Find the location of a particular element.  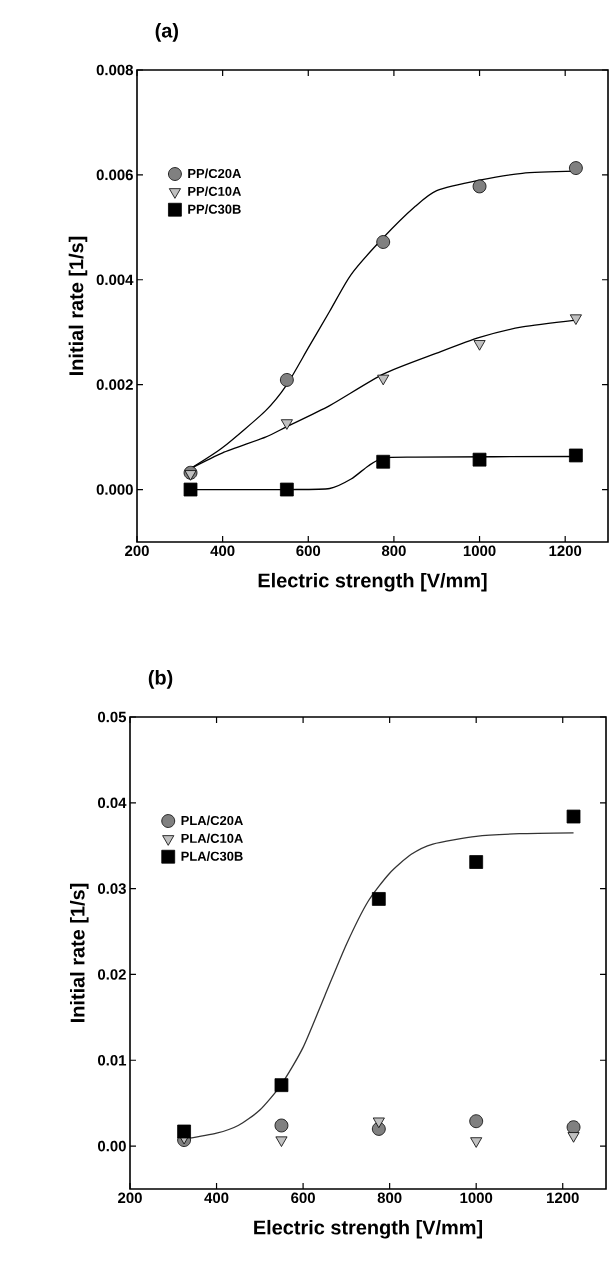

chart-title: (b) is located at coordinates (160, 679).